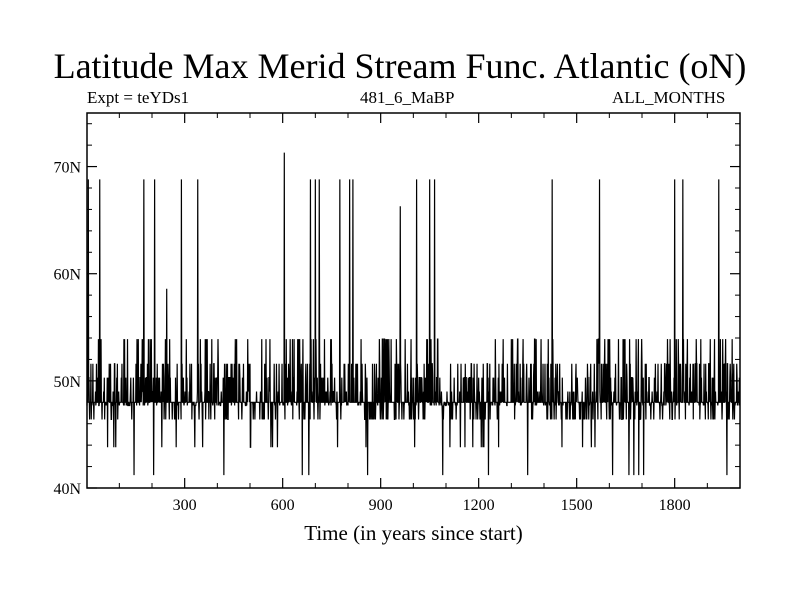 This screenshot has height=600, width=800. I want to click on y-tick-label: 40N, so click(67, 489).